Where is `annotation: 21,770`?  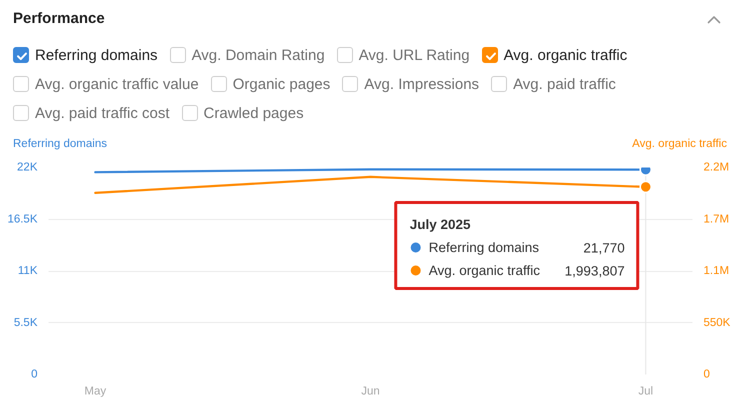 annotation: 21,770 is located at coordinates (604, 248).